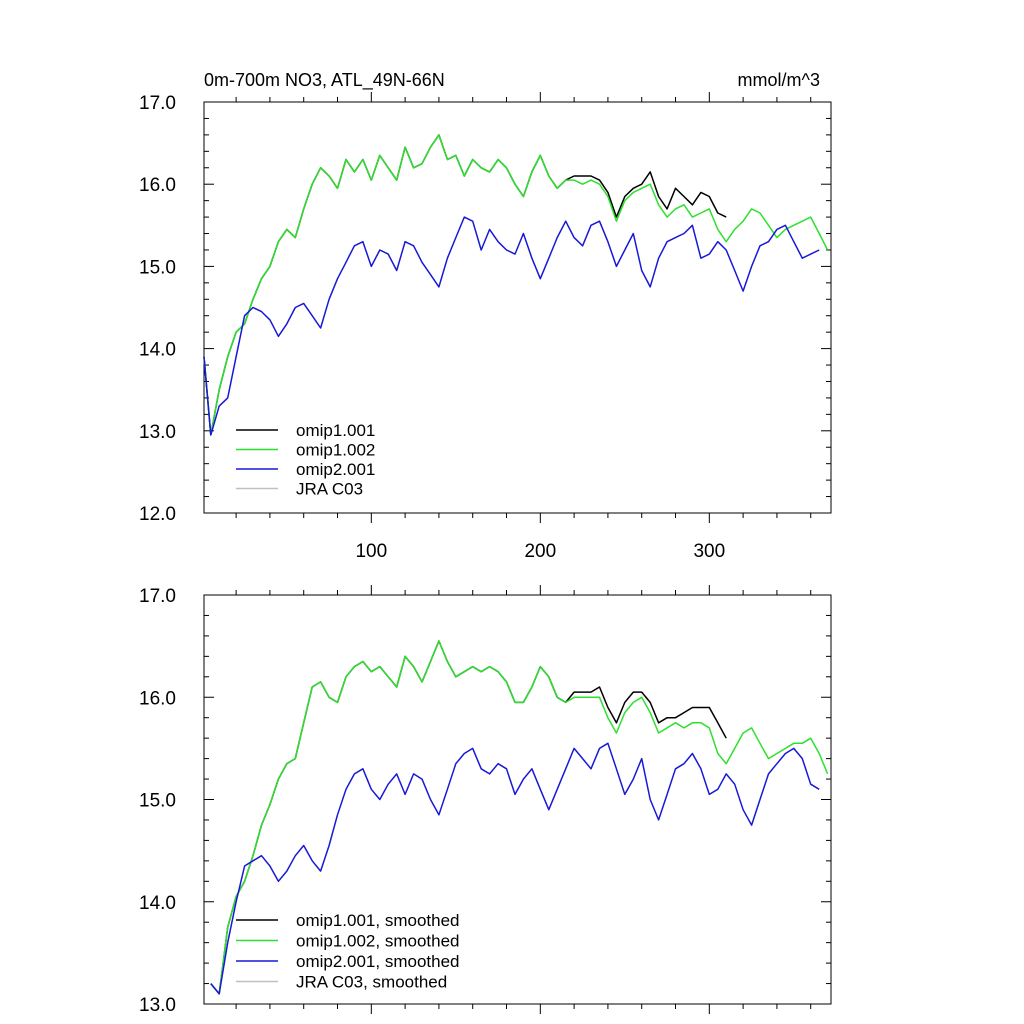  I want to click on legend-label: JRA C03, smoothed, so click(371, 982).